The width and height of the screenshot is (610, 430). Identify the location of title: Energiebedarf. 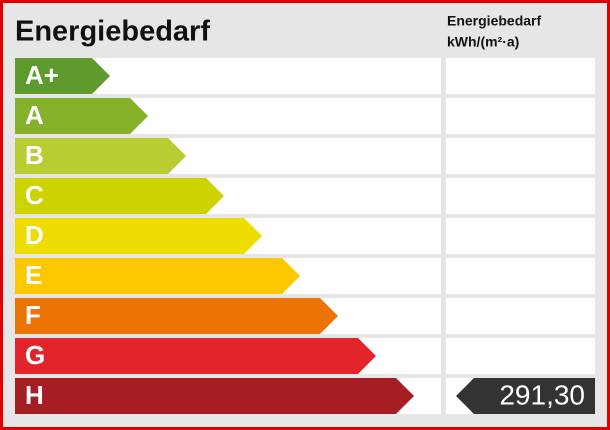
(112, 32).